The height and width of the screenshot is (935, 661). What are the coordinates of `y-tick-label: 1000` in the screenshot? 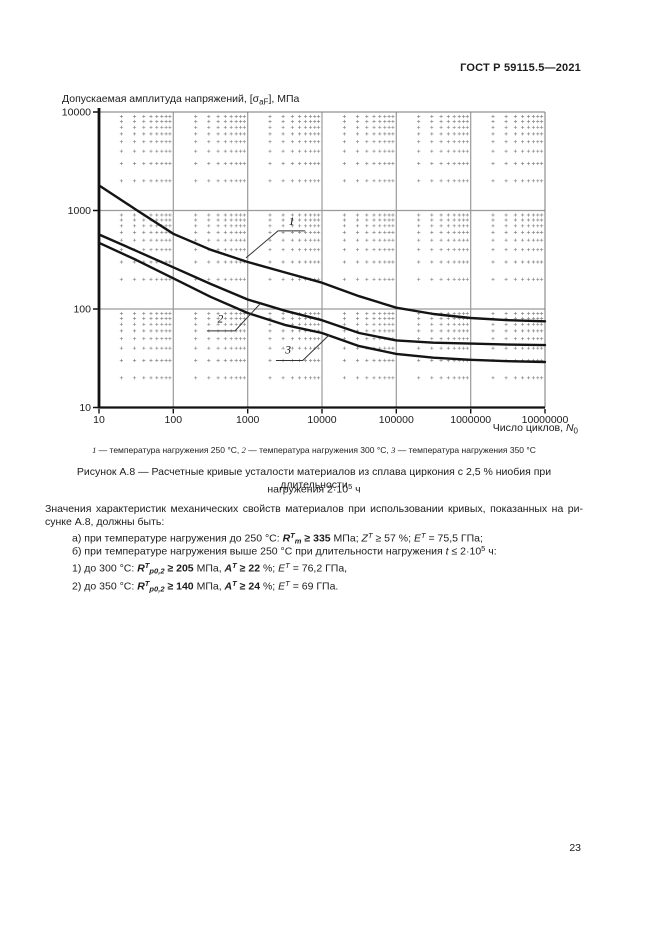 It's located at (80, 211).